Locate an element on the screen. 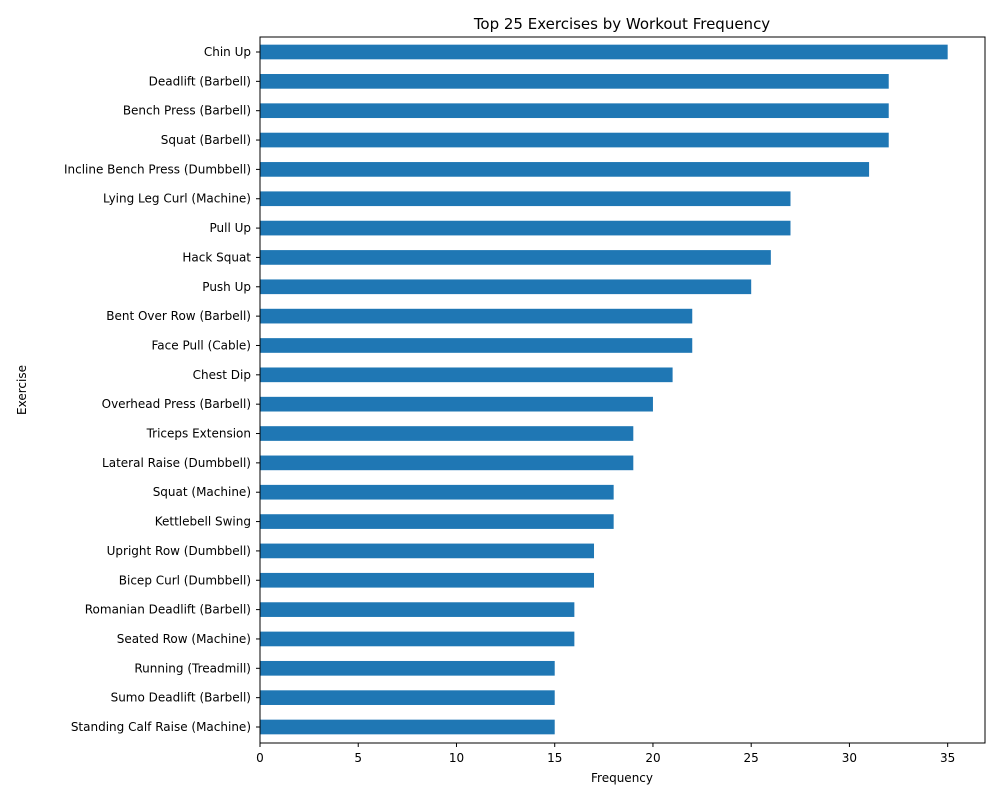 The height and width of the screenshot is (800, 1000). chart-title: Top 25 Exercises by Workout Frequency is located at coordinates (621, 24).